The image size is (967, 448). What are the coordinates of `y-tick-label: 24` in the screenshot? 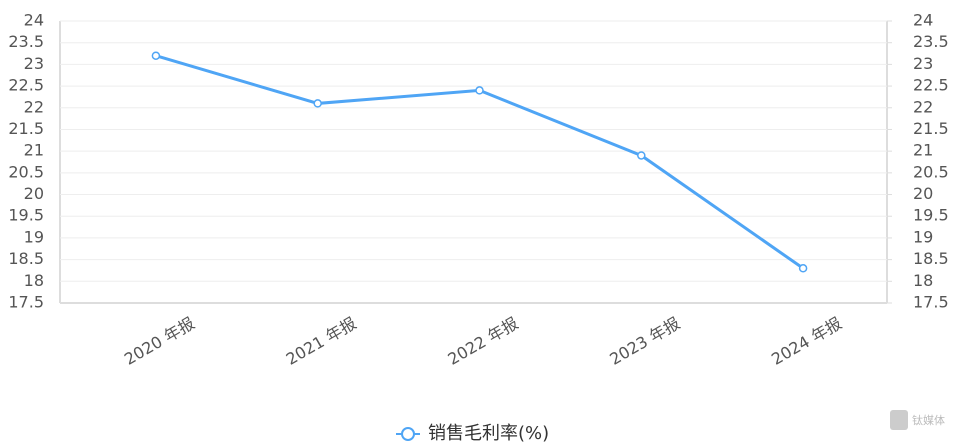 It's located at (34, 20).